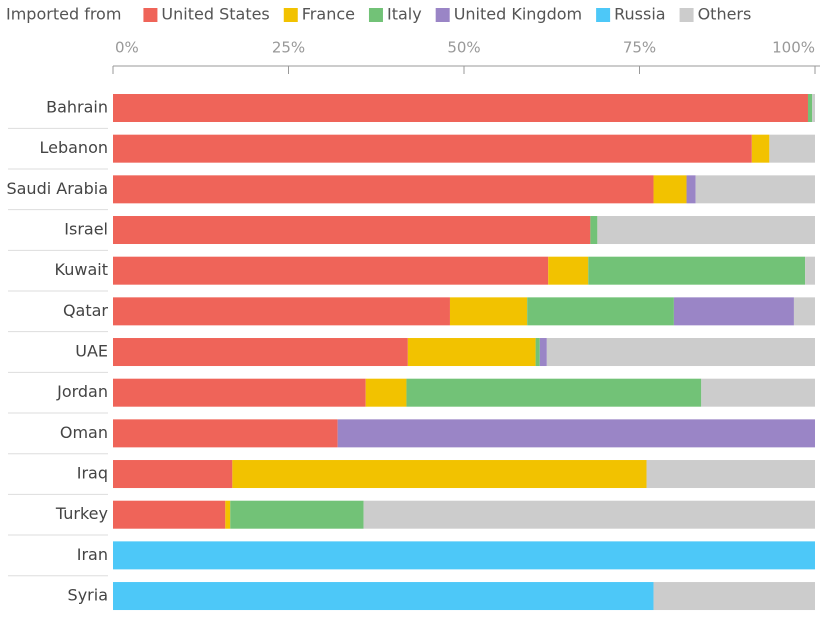 The image size is (830, 618). Describe the element at coordinates (725, 14) in the screenshot. I see `legend-label: Others` at that location.